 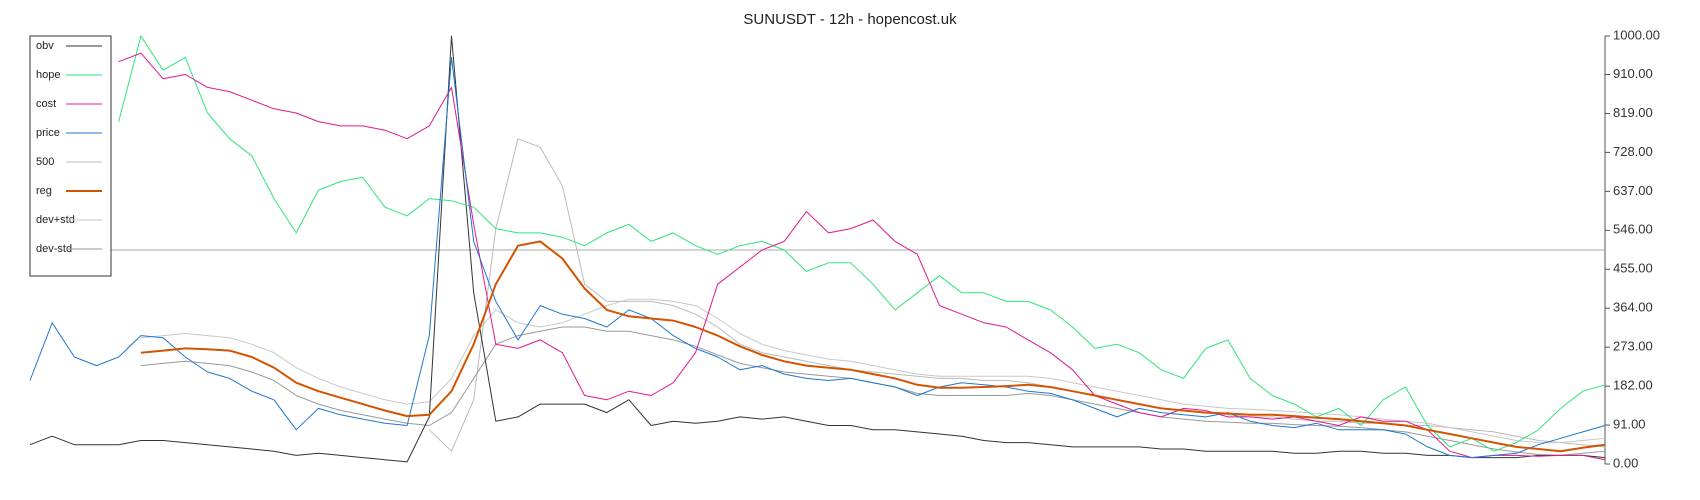 I want to click on legend-box, so click(x=70, y=156).